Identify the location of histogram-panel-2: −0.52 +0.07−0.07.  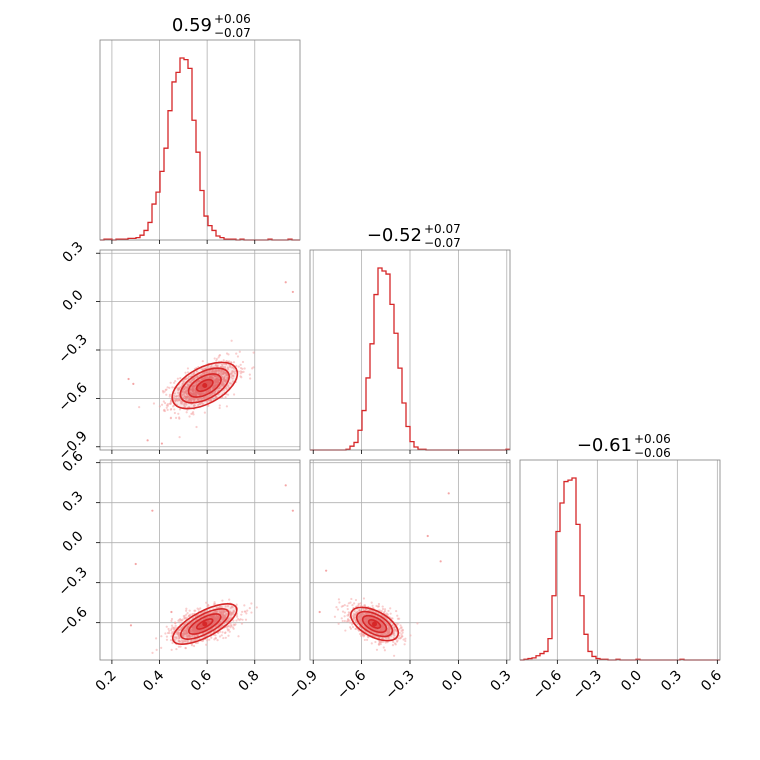
(410, 338).